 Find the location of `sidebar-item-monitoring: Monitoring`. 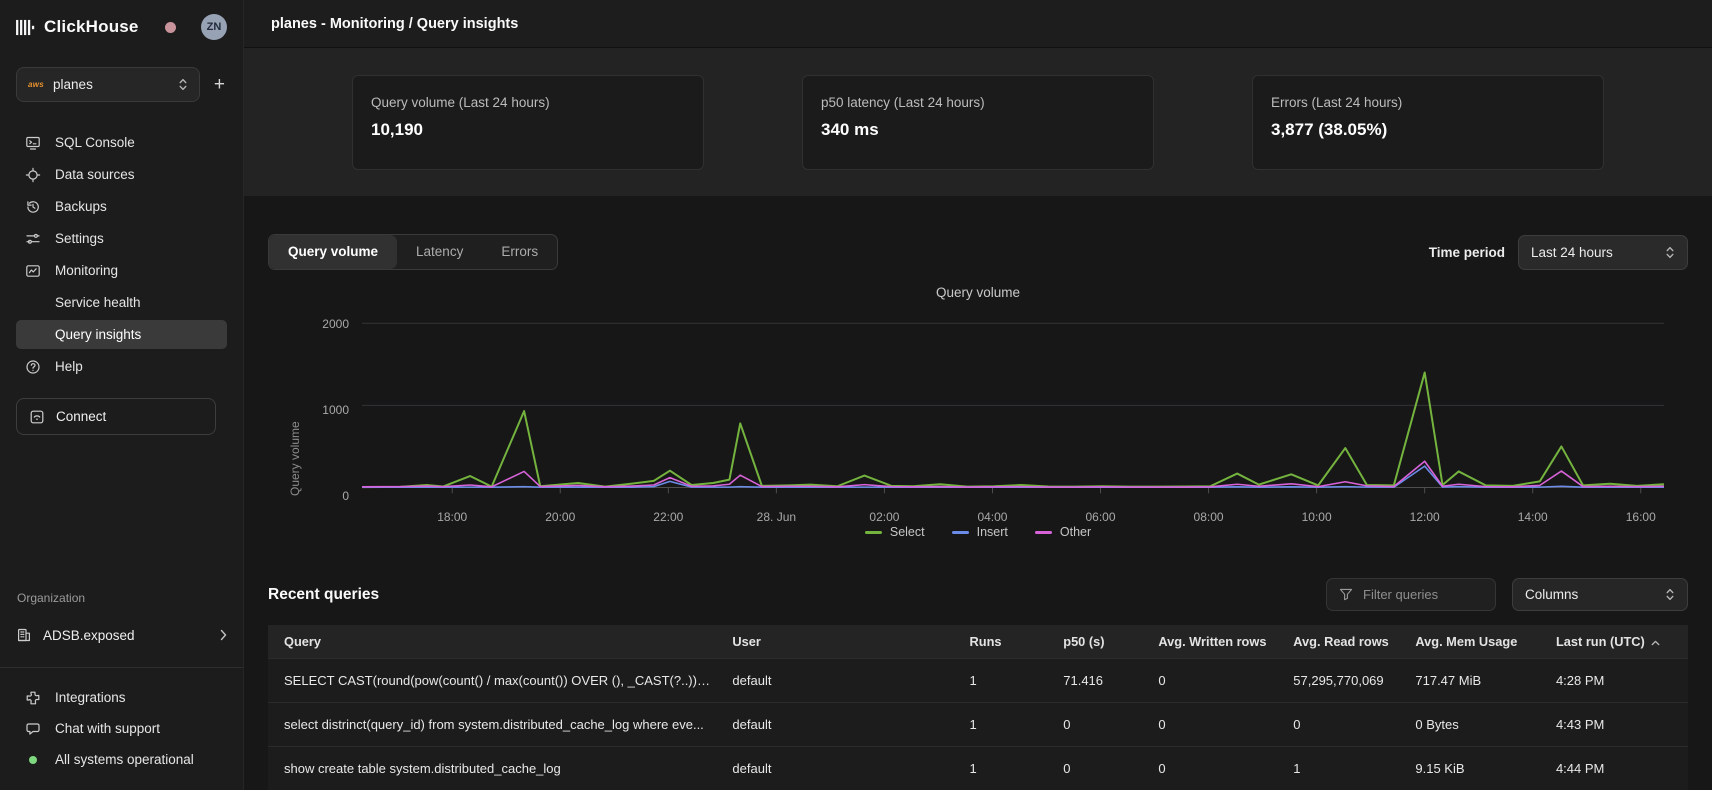

sidebar-item-monitoring: Monitoring is located at coordinates (121, 270).